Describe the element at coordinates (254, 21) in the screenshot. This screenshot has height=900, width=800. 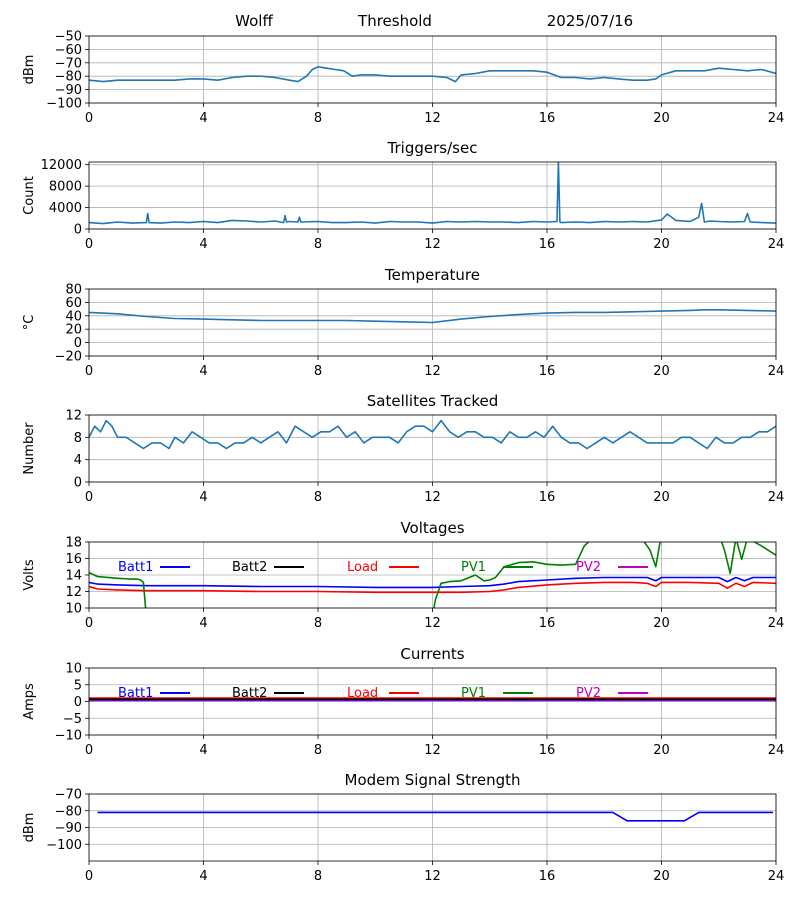
I see `header-station: Wolff` at that location.